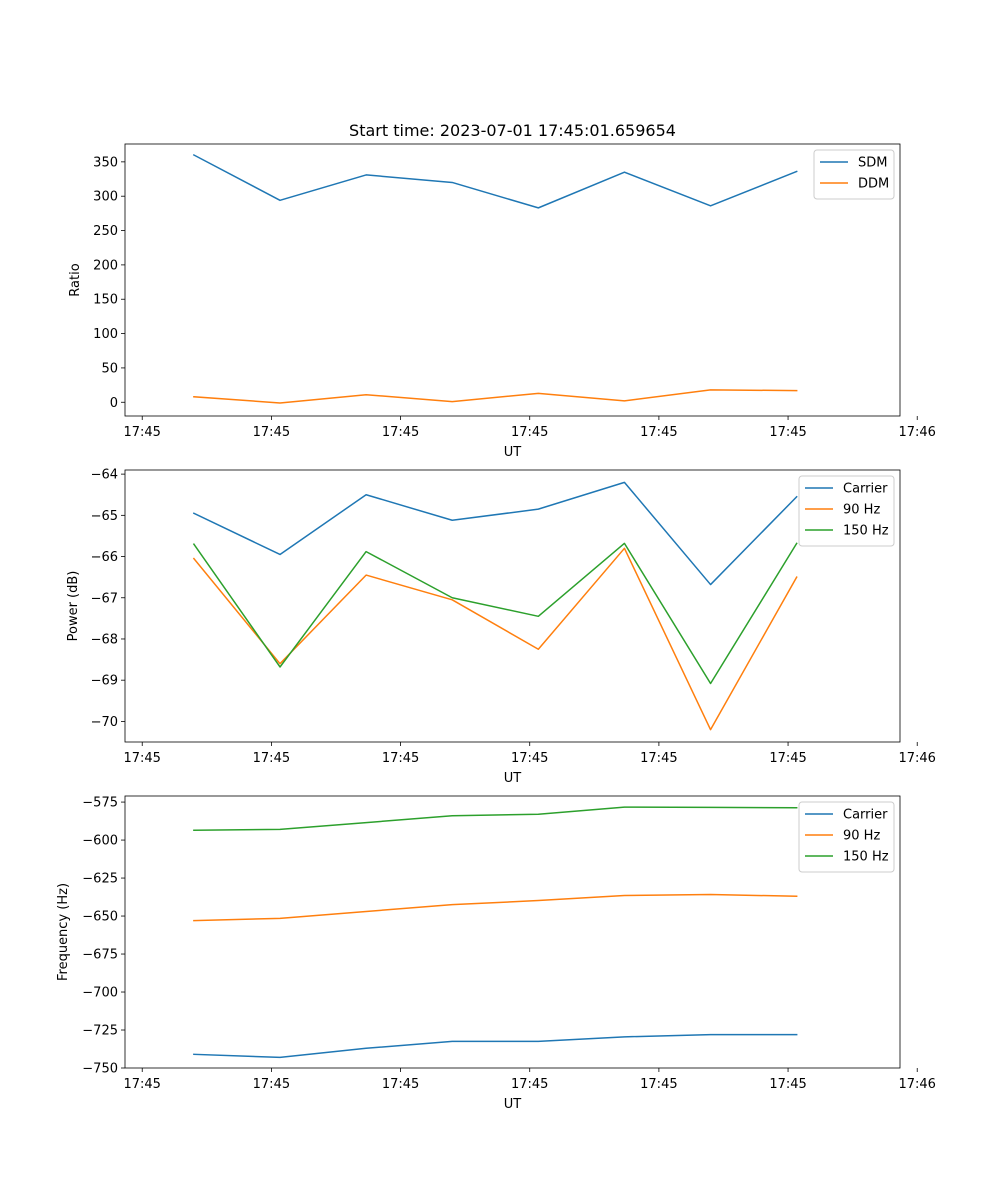 Image resolution: width=1000 pixels, height=1200 pixels. What do you see at coordinates (73, 606) in the screenshot?
I see `y-axis-label: Power (dB)` at bounding box center [73, 606].